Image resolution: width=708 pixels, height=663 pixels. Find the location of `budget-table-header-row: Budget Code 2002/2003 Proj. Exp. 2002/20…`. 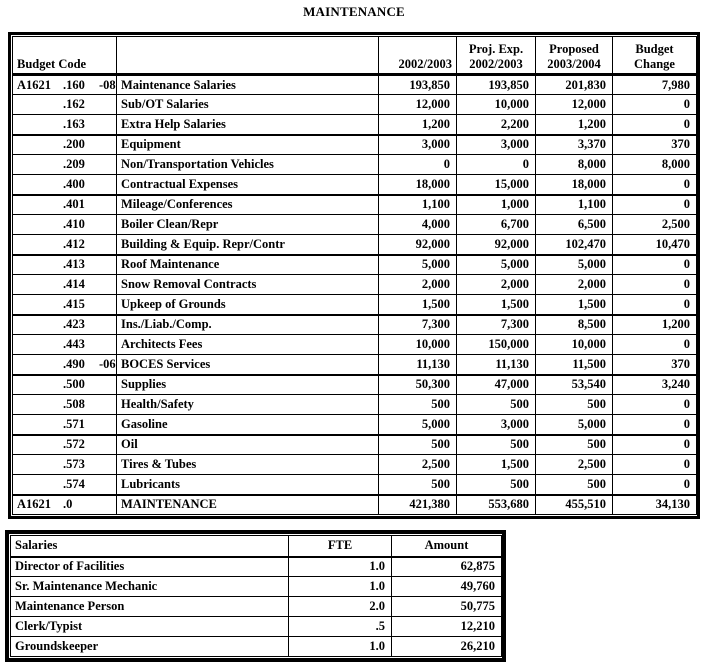

budget-table-header-row: Budget Code 2002/2003 Proj. Exp. 2002/20… is located at coordinates (354, 56).